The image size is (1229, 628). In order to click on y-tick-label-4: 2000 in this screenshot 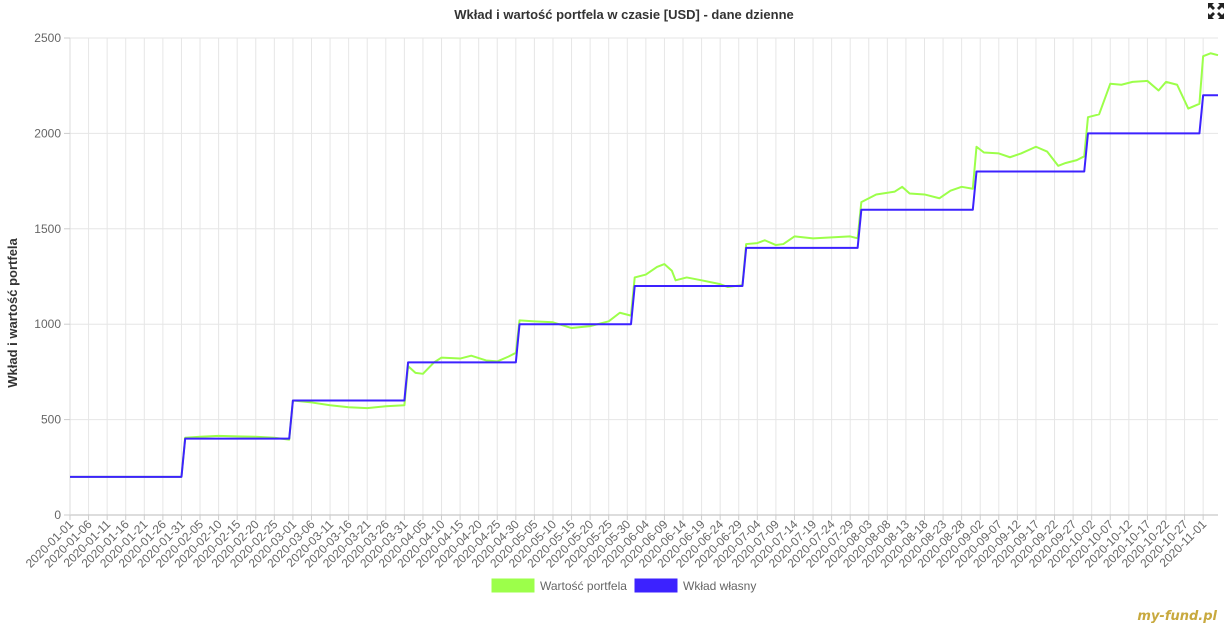, I will do `click(47, 133)`.